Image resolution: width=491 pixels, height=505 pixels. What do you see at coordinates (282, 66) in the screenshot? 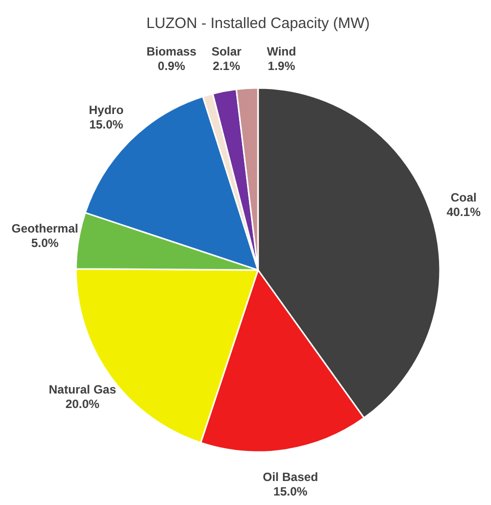
I see `data-label: 1.9%` at bounding box center [282, 66].